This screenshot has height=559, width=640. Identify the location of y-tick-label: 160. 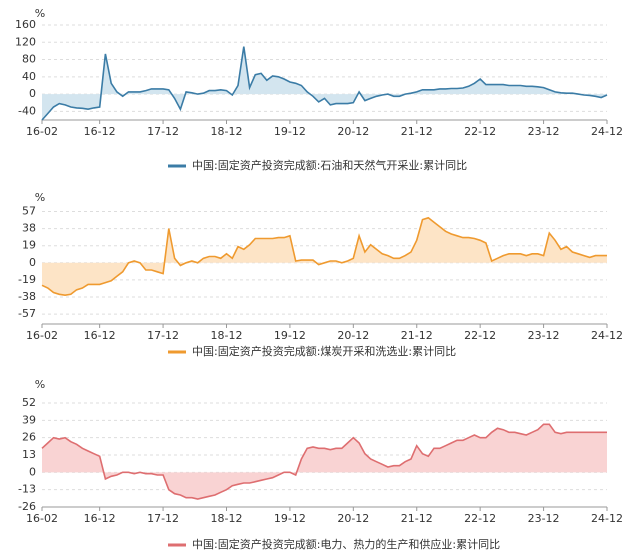
(25, 24).